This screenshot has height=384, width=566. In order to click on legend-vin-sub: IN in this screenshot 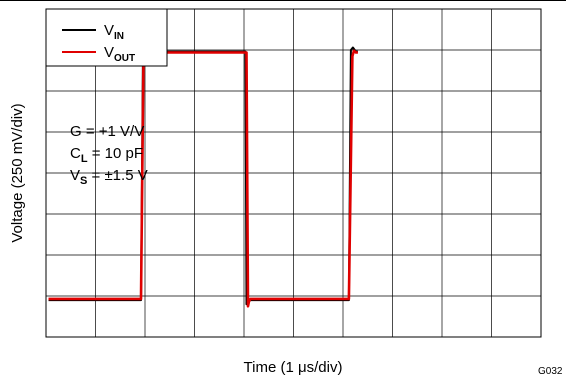, I will do `click(119, 36)`.